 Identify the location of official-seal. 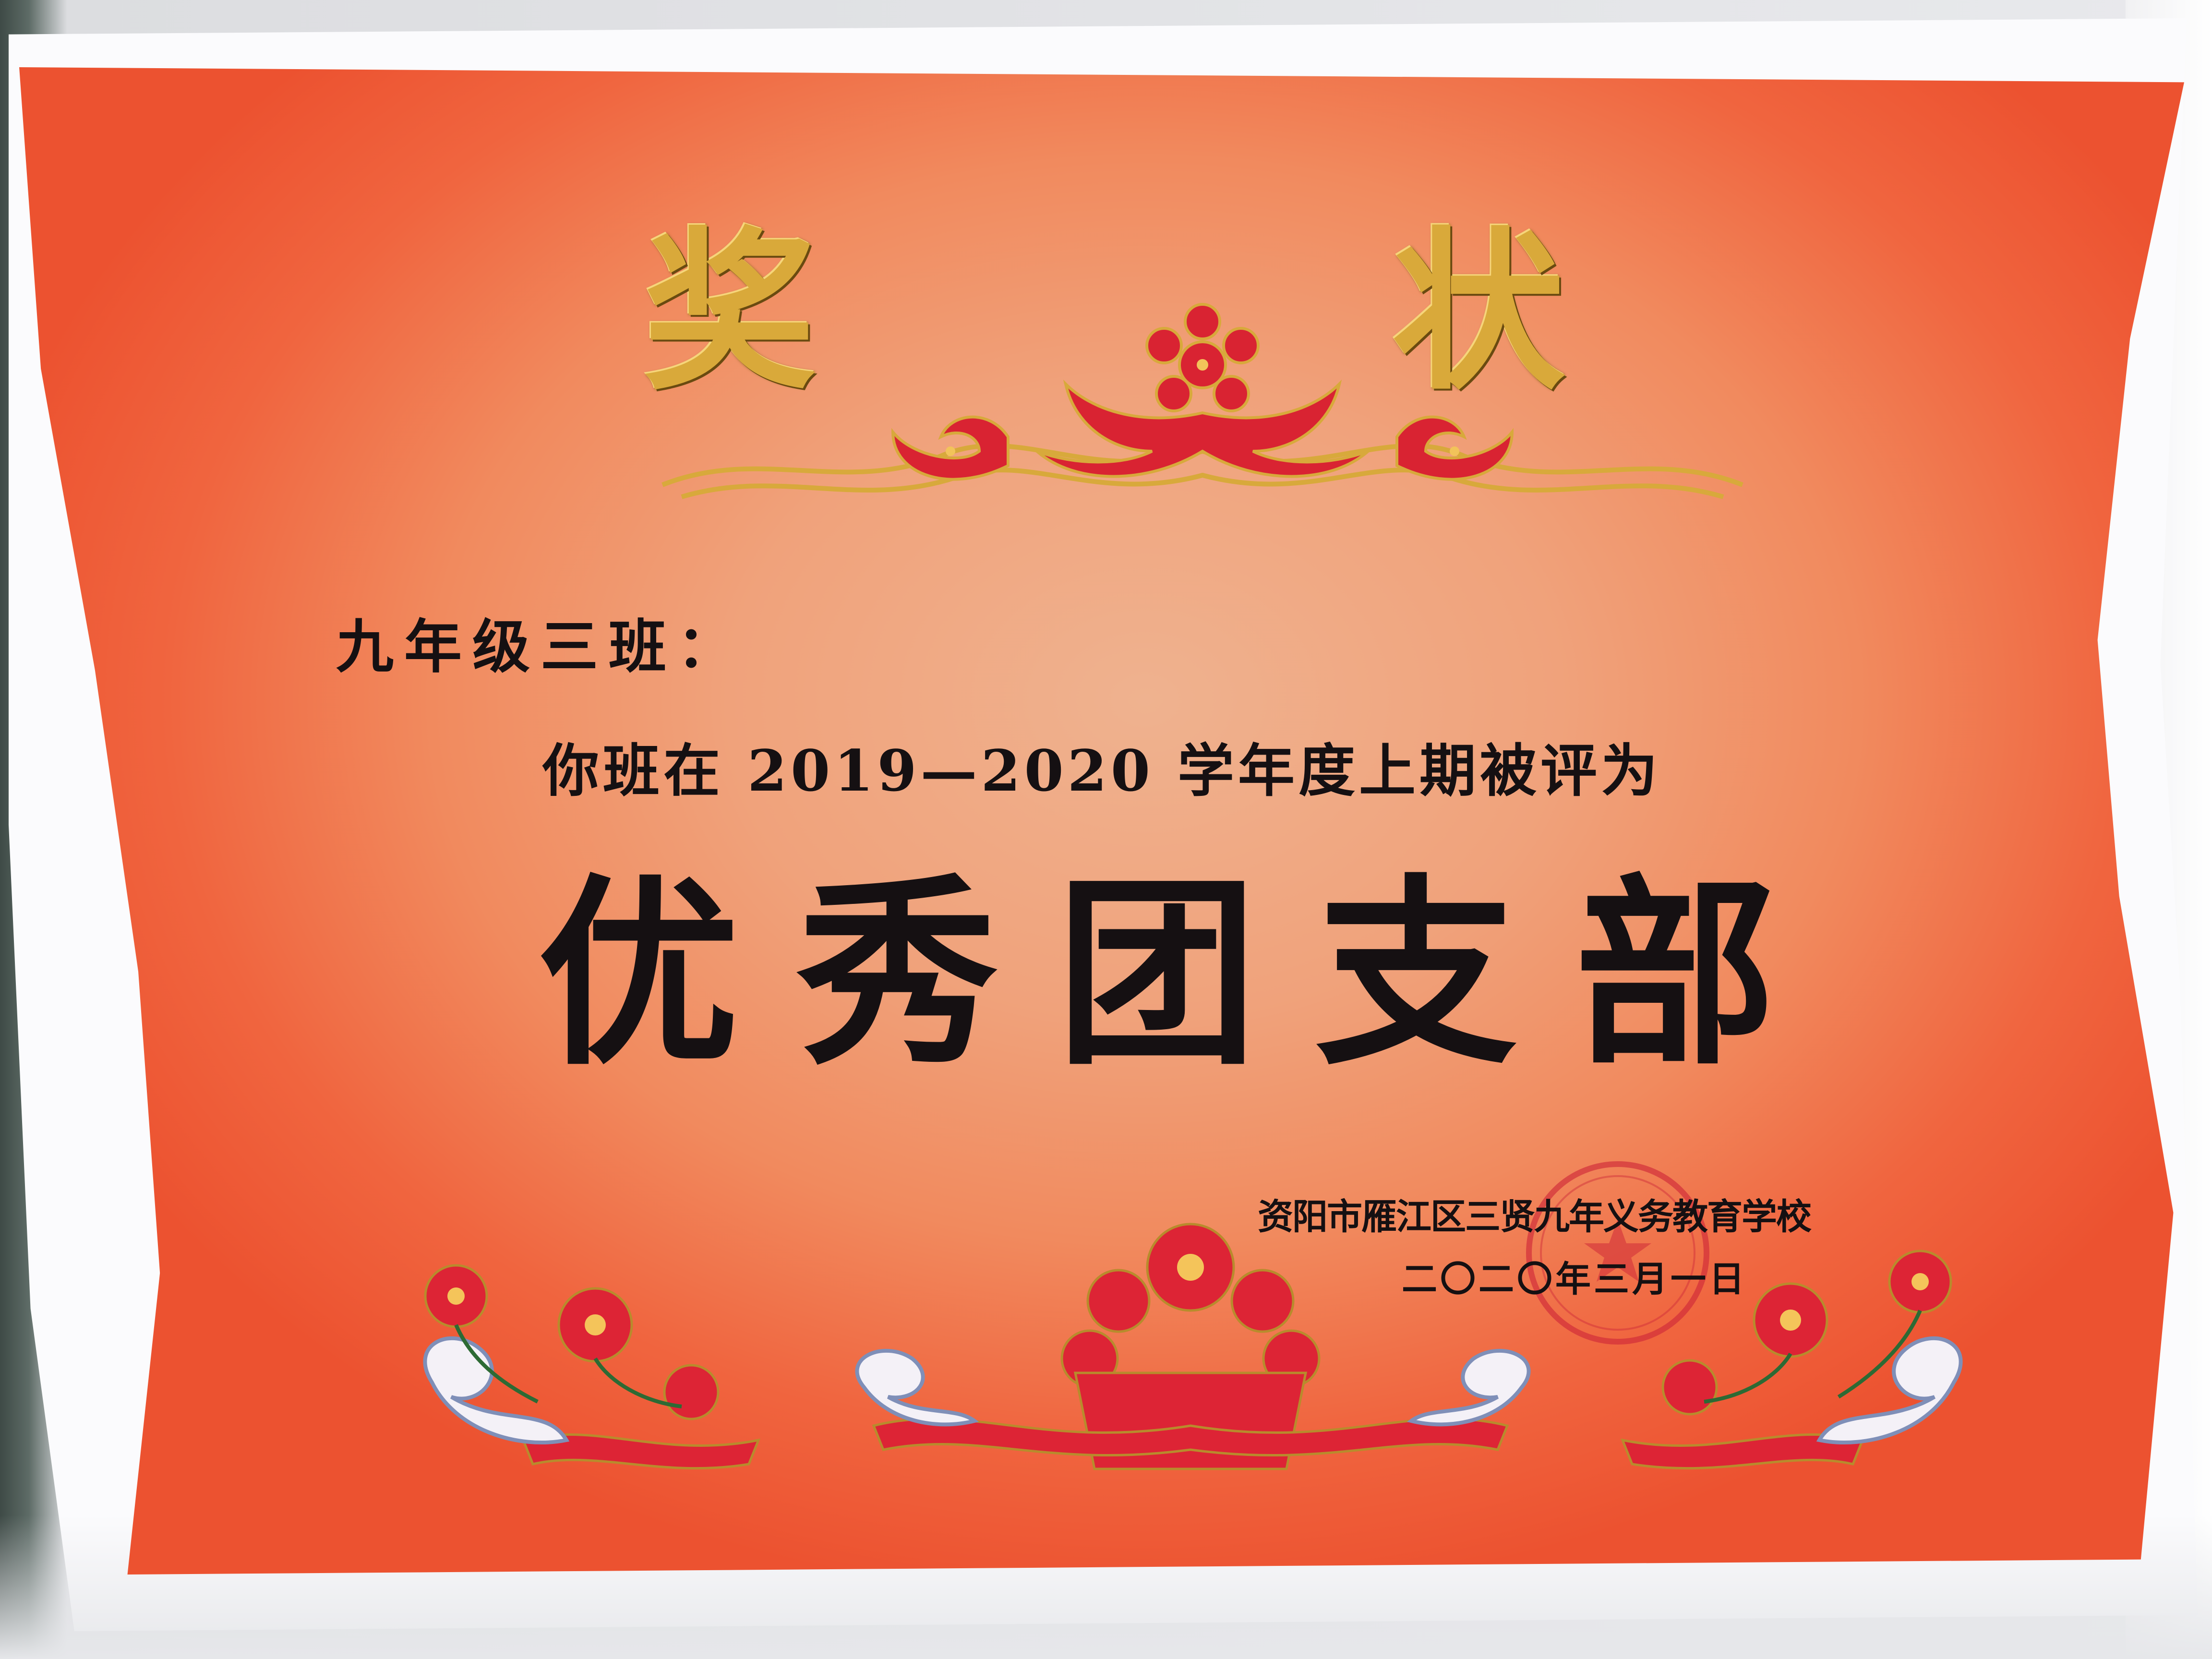
(1618, 1253).